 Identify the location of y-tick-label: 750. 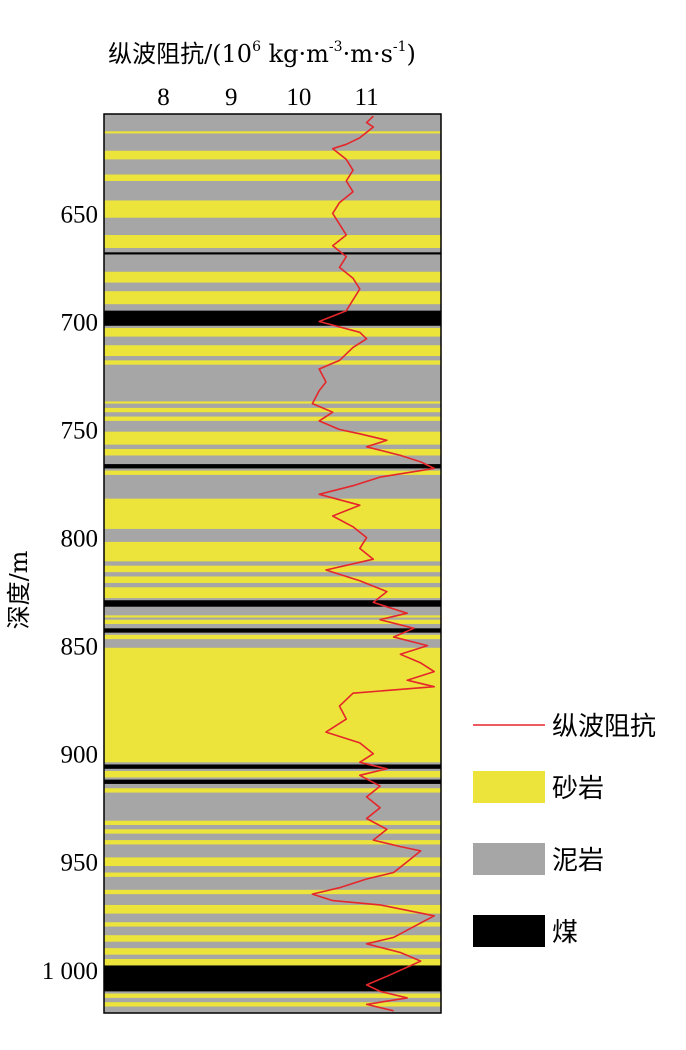
(80, 431).